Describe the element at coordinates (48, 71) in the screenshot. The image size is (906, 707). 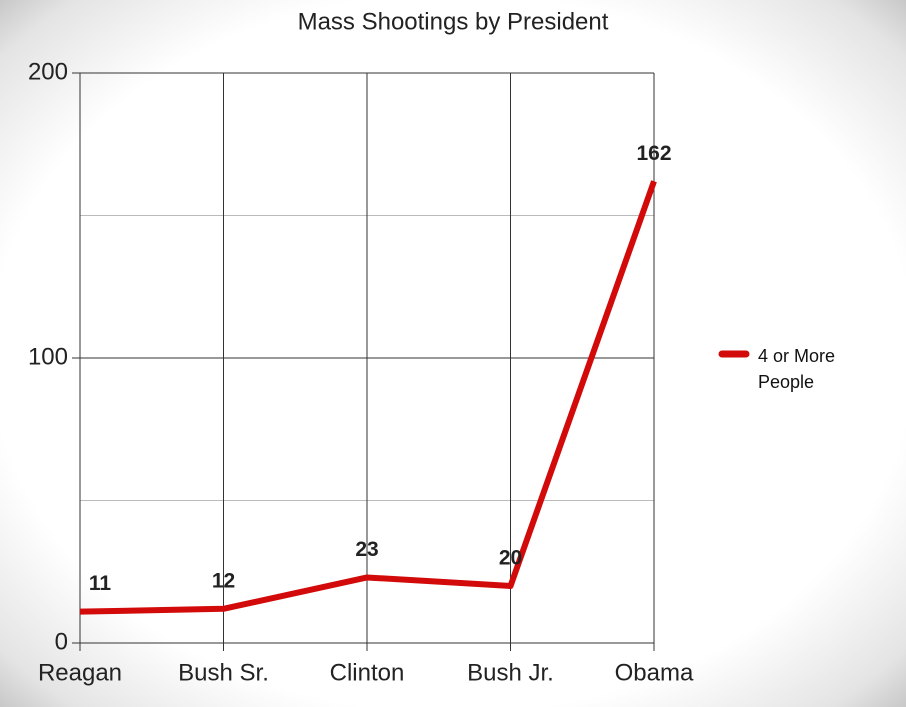
I see `y-tick-label: 200` at that location.